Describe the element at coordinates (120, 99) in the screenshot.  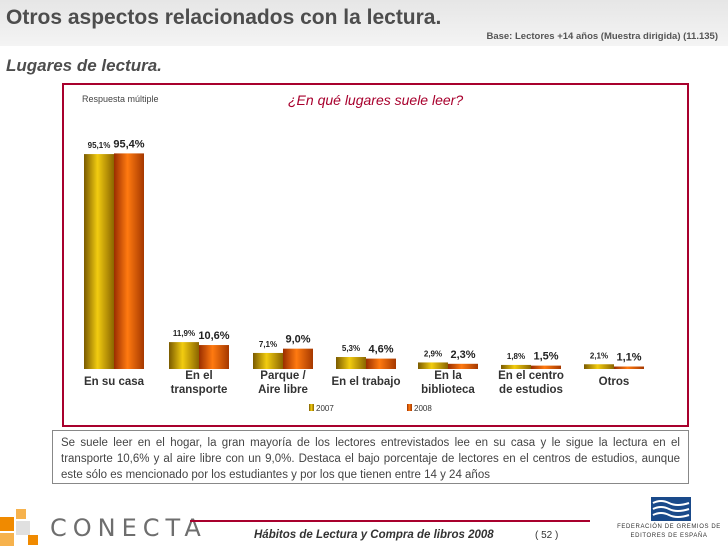
I see `chart-subtitle: Respuesta múltiple` at that location.